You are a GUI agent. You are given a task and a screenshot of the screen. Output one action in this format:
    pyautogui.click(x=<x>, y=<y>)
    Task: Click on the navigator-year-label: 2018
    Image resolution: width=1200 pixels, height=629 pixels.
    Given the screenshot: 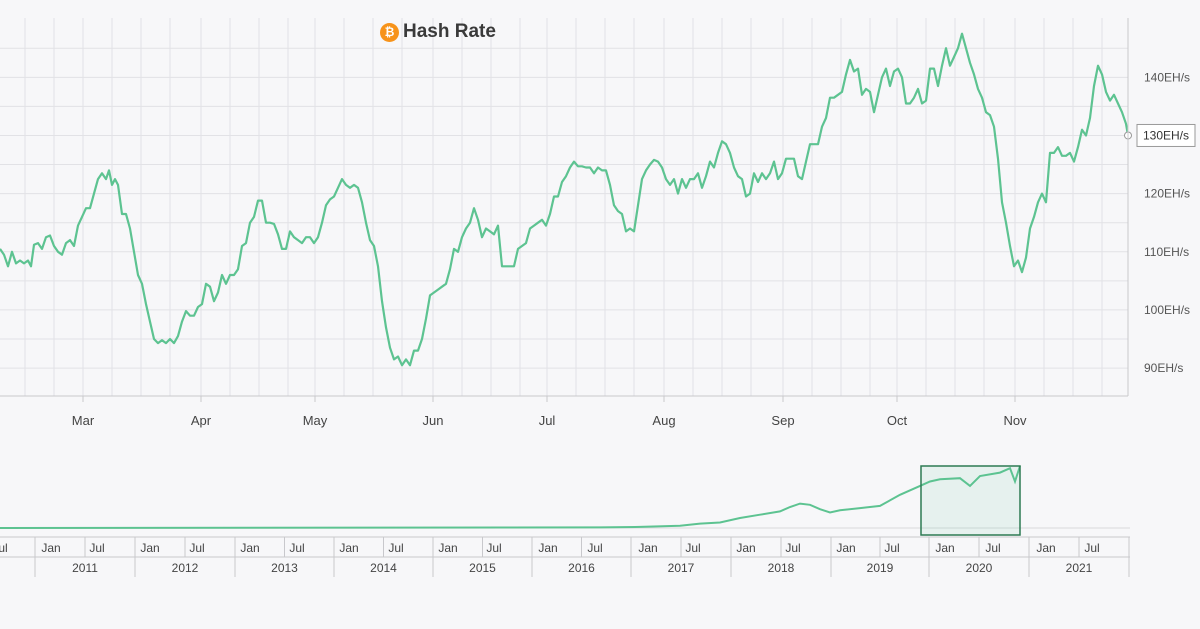 What is the action you would take?
    pyautogui.click(x=781, y=568)
    